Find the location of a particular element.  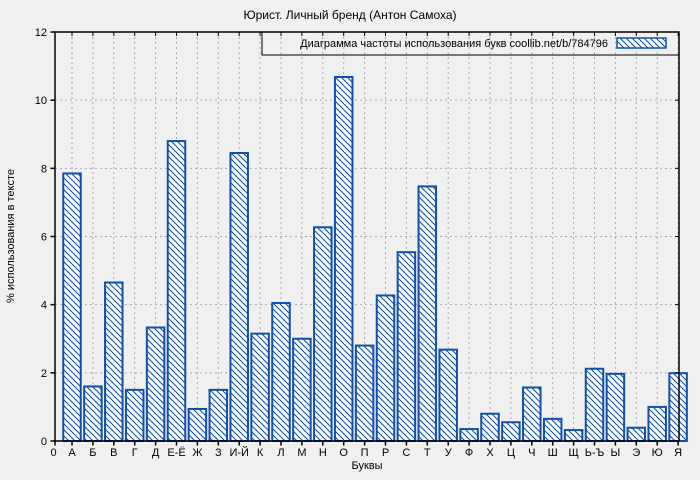

x-tick-label: Ж is located at coordinates (197, 453).